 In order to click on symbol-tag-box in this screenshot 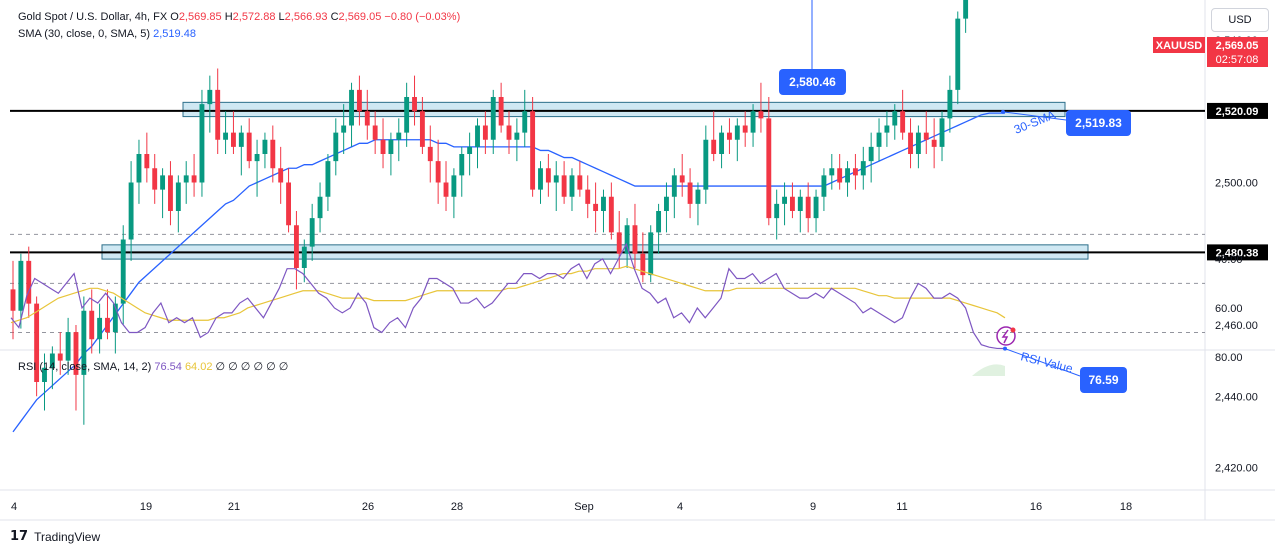, I will do `click(1179, 45)`.